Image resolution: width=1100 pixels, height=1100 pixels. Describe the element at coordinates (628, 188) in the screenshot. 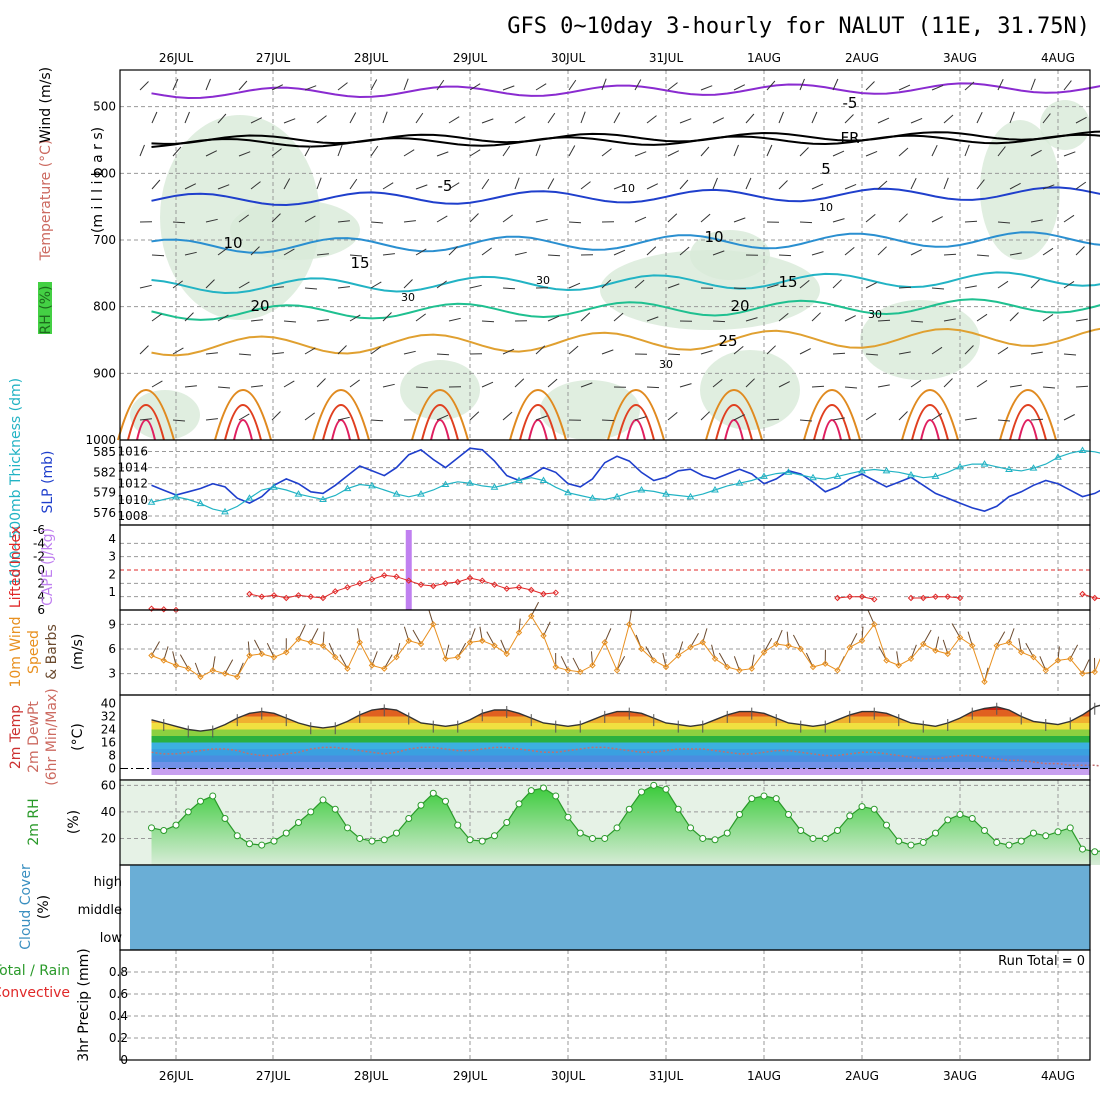

I see `contour-label: 10` at that location.